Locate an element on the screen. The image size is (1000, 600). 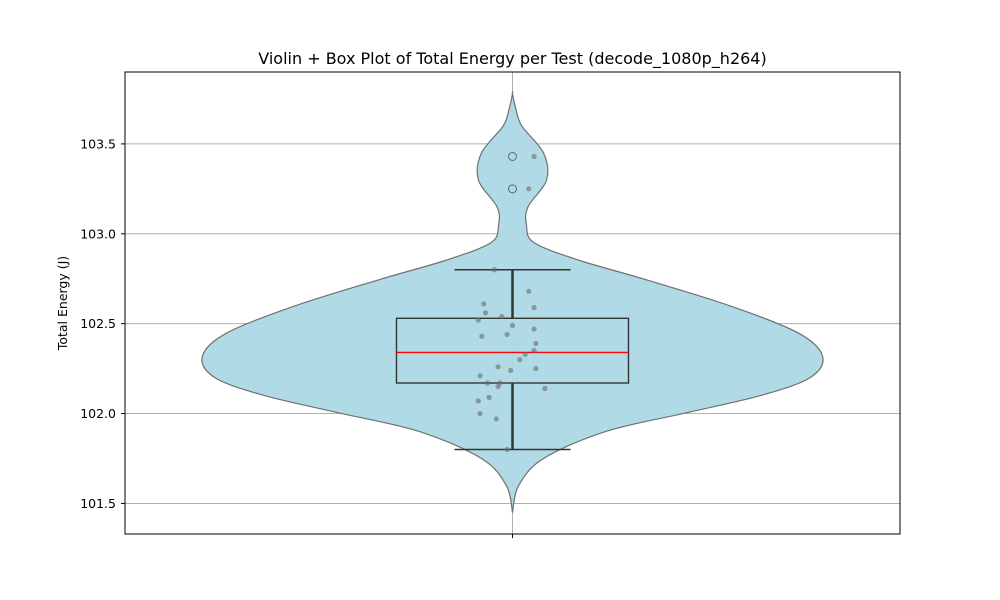
y-tick-label: 102.5 is located at coordinates (98, 323).